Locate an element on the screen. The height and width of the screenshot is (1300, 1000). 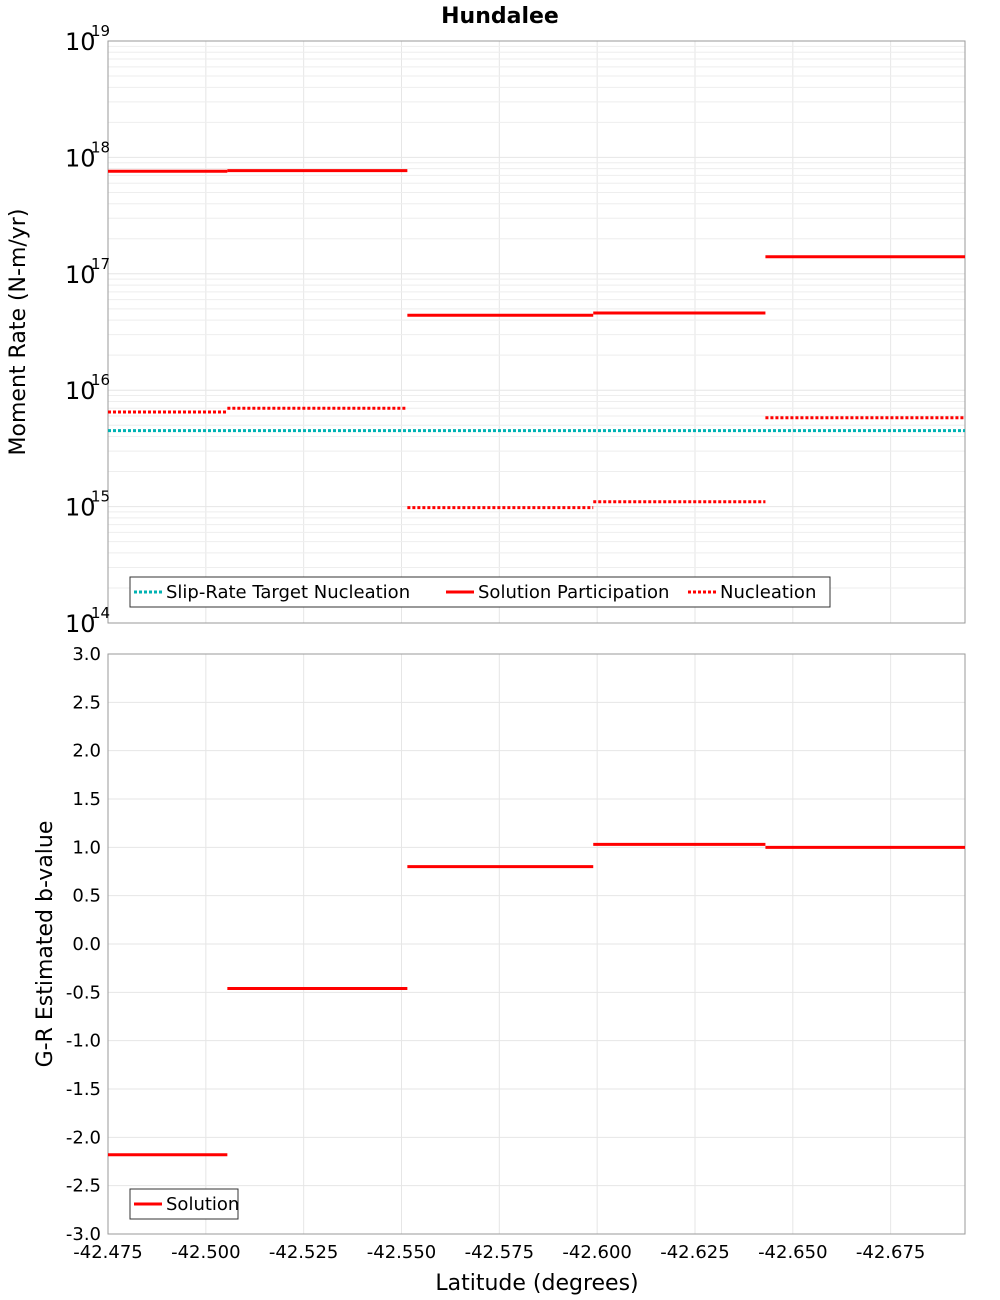
legend-label: Nucleation is located at coordinates (768, 592).